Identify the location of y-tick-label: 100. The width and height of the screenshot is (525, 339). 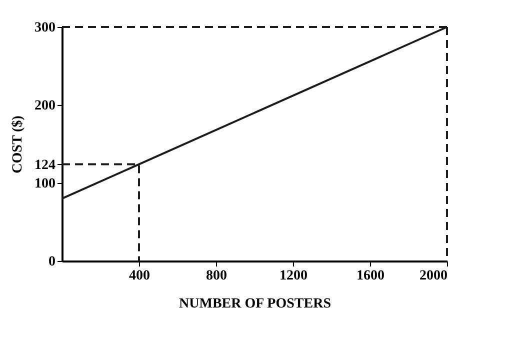
(45, 184).